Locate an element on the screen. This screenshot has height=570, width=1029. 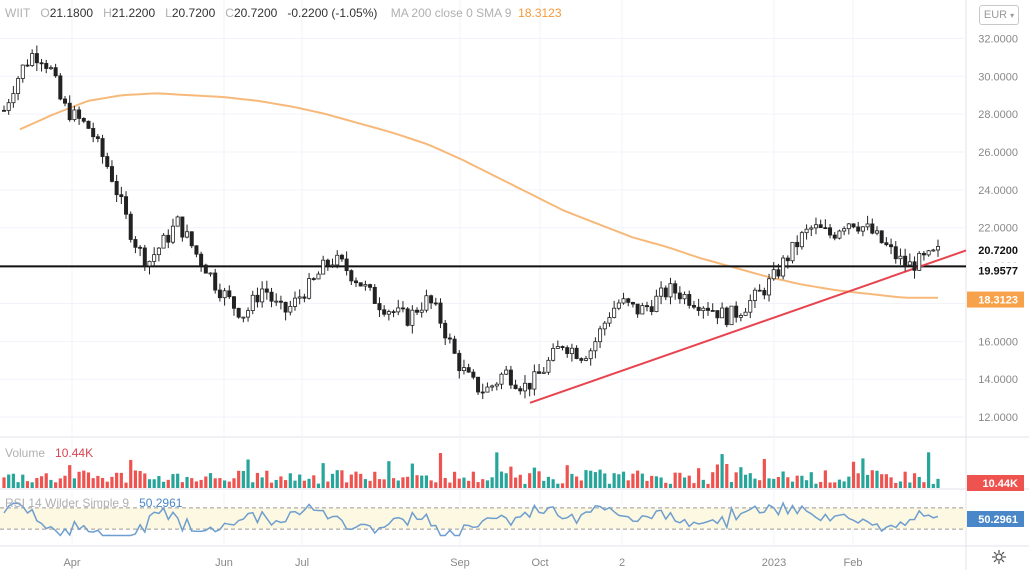
ma-price-label-bg is located at coordinates (995, 299).